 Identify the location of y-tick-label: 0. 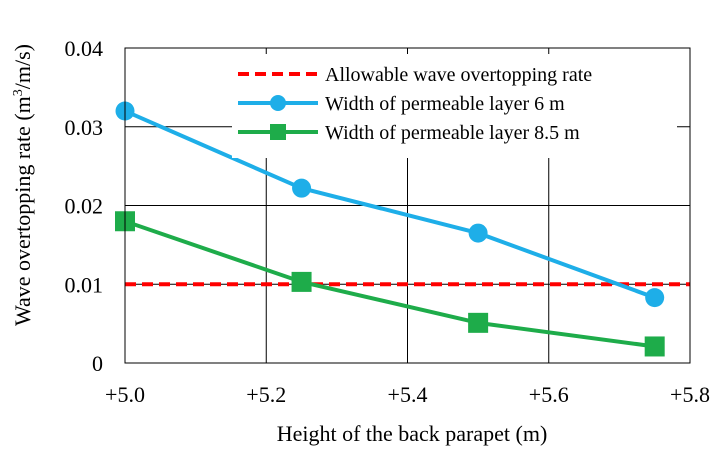
(97, 363).